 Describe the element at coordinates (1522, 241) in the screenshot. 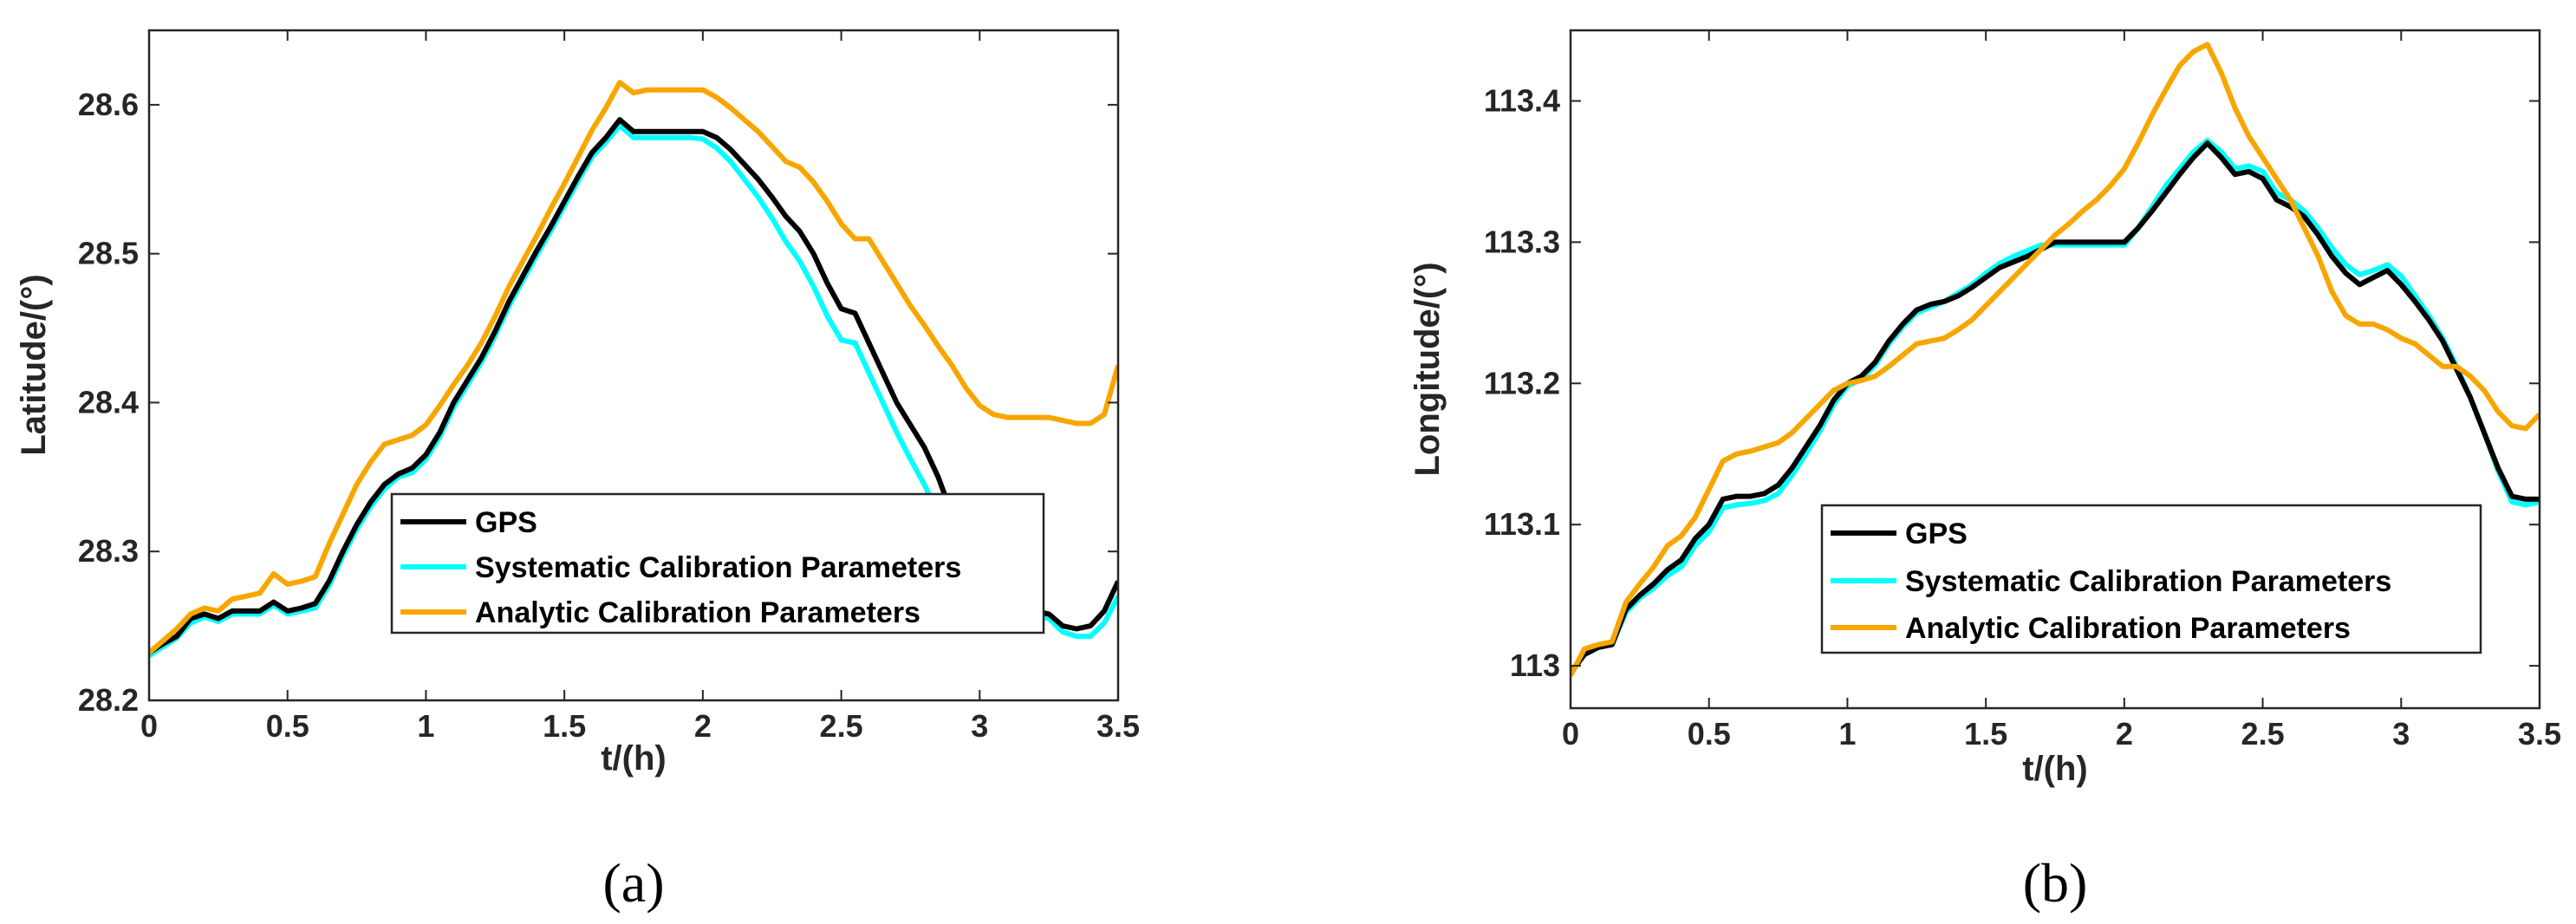

I see `y-tick-label: 113.3` at that location.